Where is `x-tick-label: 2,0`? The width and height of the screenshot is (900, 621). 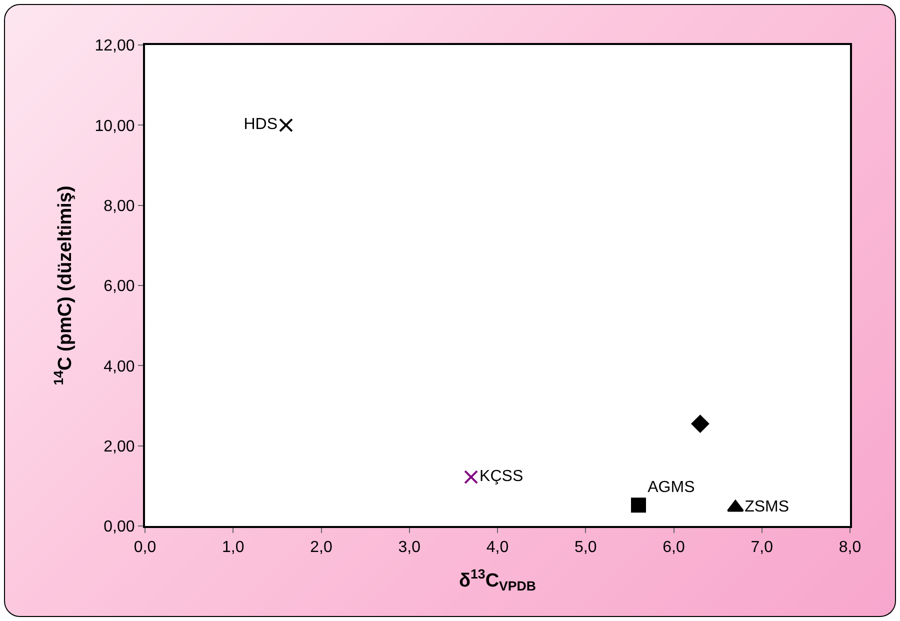
x-tick-label: 2,0 is located at coordinates (321, 547).